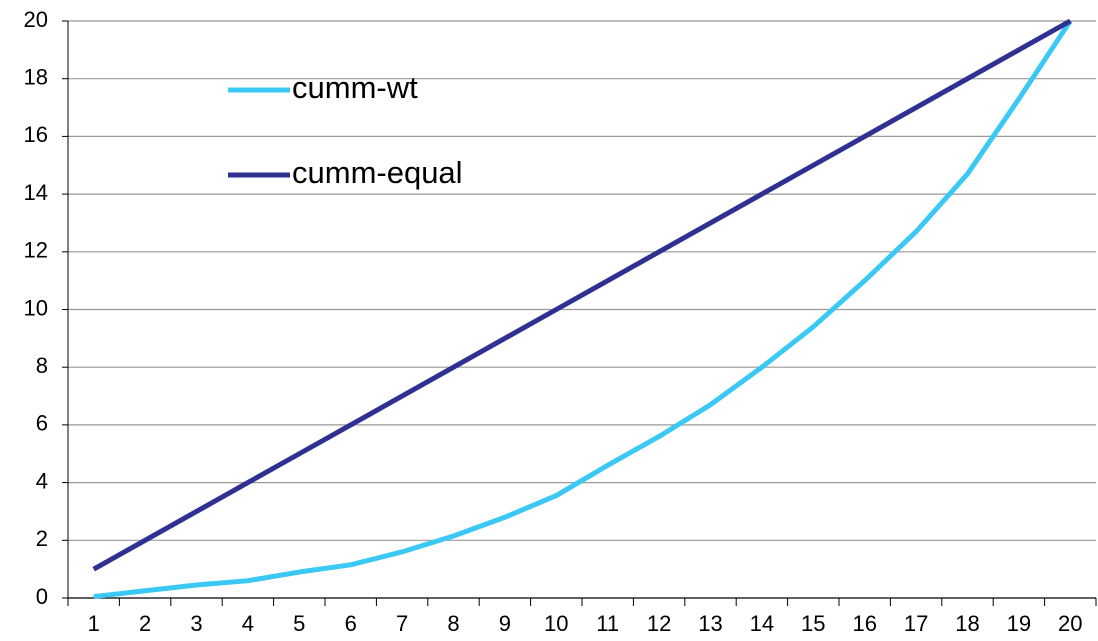 Image resolution: width=1098 pixels, height=641 pixels. What do you see at coordinates (659, 623) in the screenshot?
I see `x-tick-label: 12` at bounding box center [659, 623].